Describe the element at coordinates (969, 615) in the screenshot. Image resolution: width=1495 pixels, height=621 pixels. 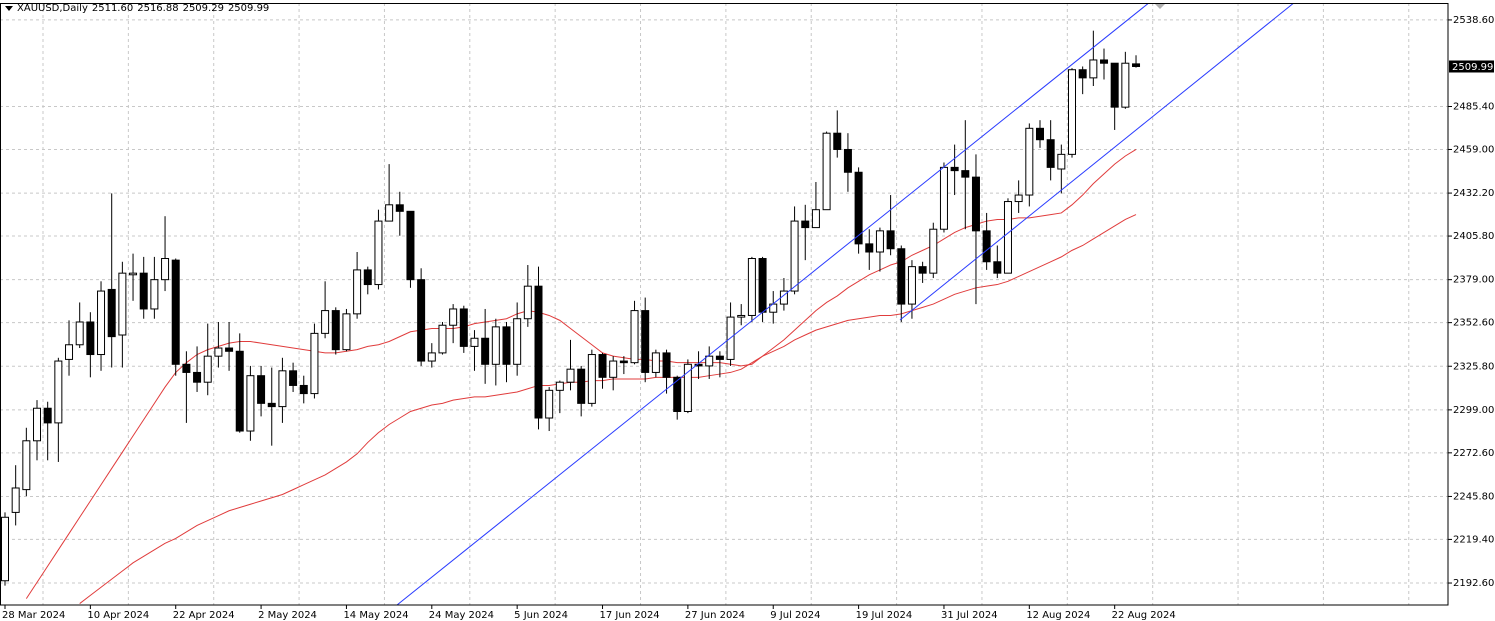
I see `x-tick-label: 31 Jul 2024` at that location.